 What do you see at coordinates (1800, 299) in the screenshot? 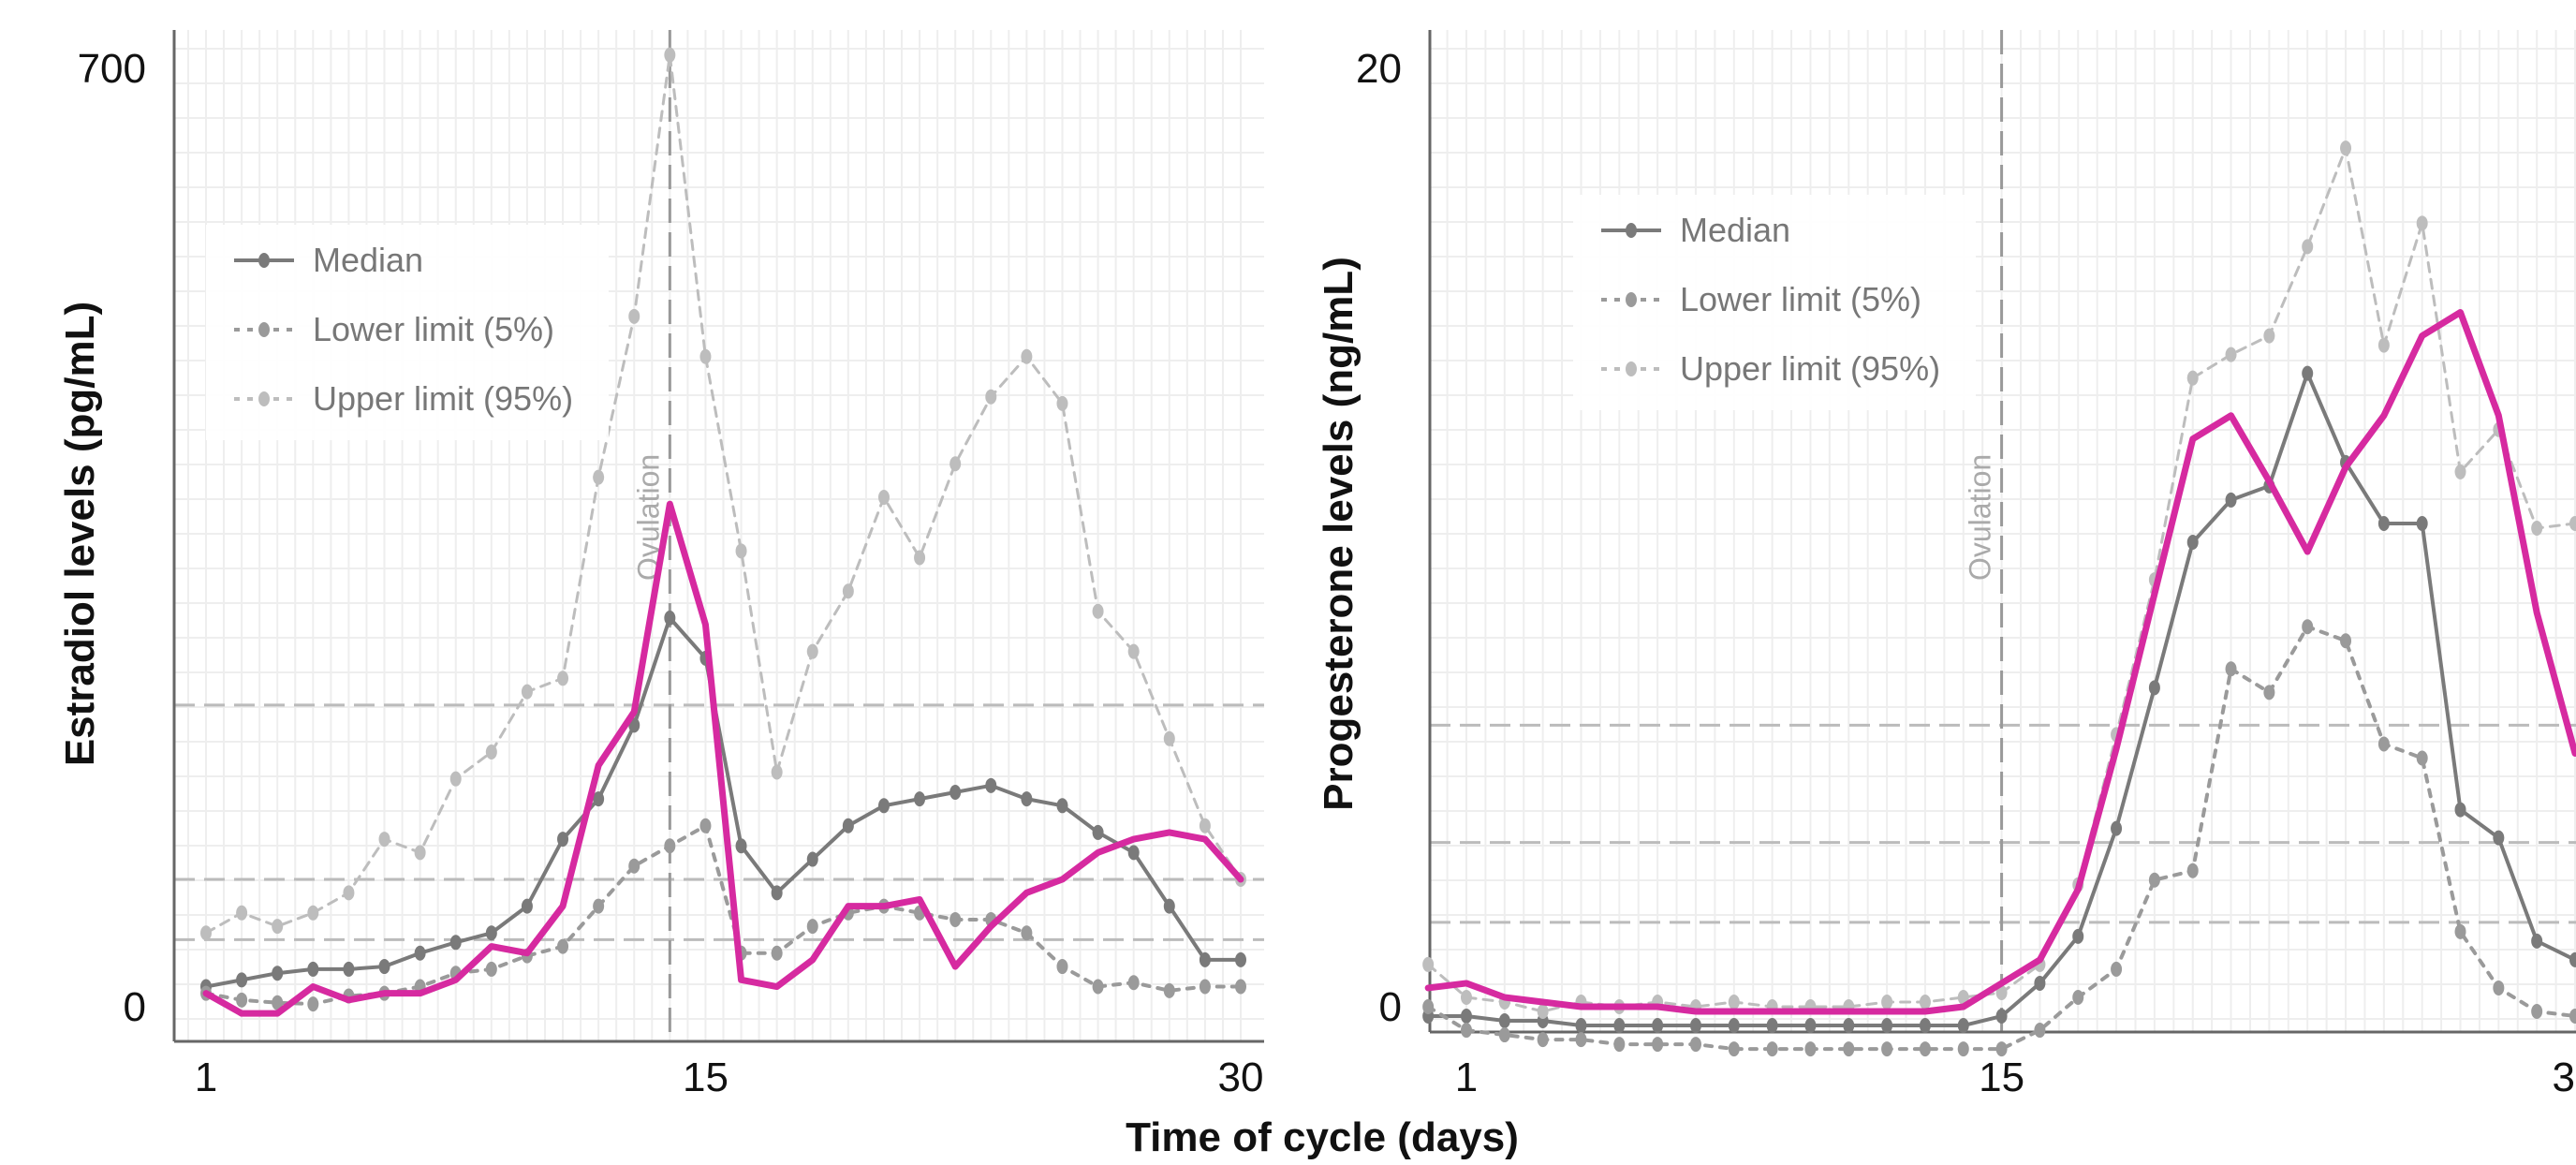
I see `legend-label-lower: Lower limit (5%)` at bounding box center [1800, 299].